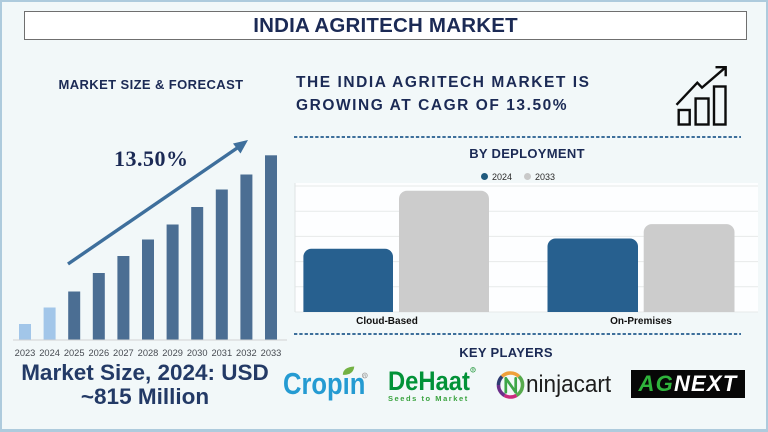 This screenshot has height=432, width=768. Describe the element at coordinates (74, 353) in the screenshot. I see `svg-text: 2025` at that location.